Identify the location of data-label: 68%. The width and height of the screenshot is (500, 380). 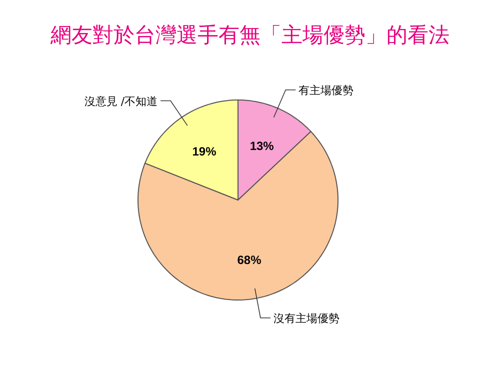
(249, 259).